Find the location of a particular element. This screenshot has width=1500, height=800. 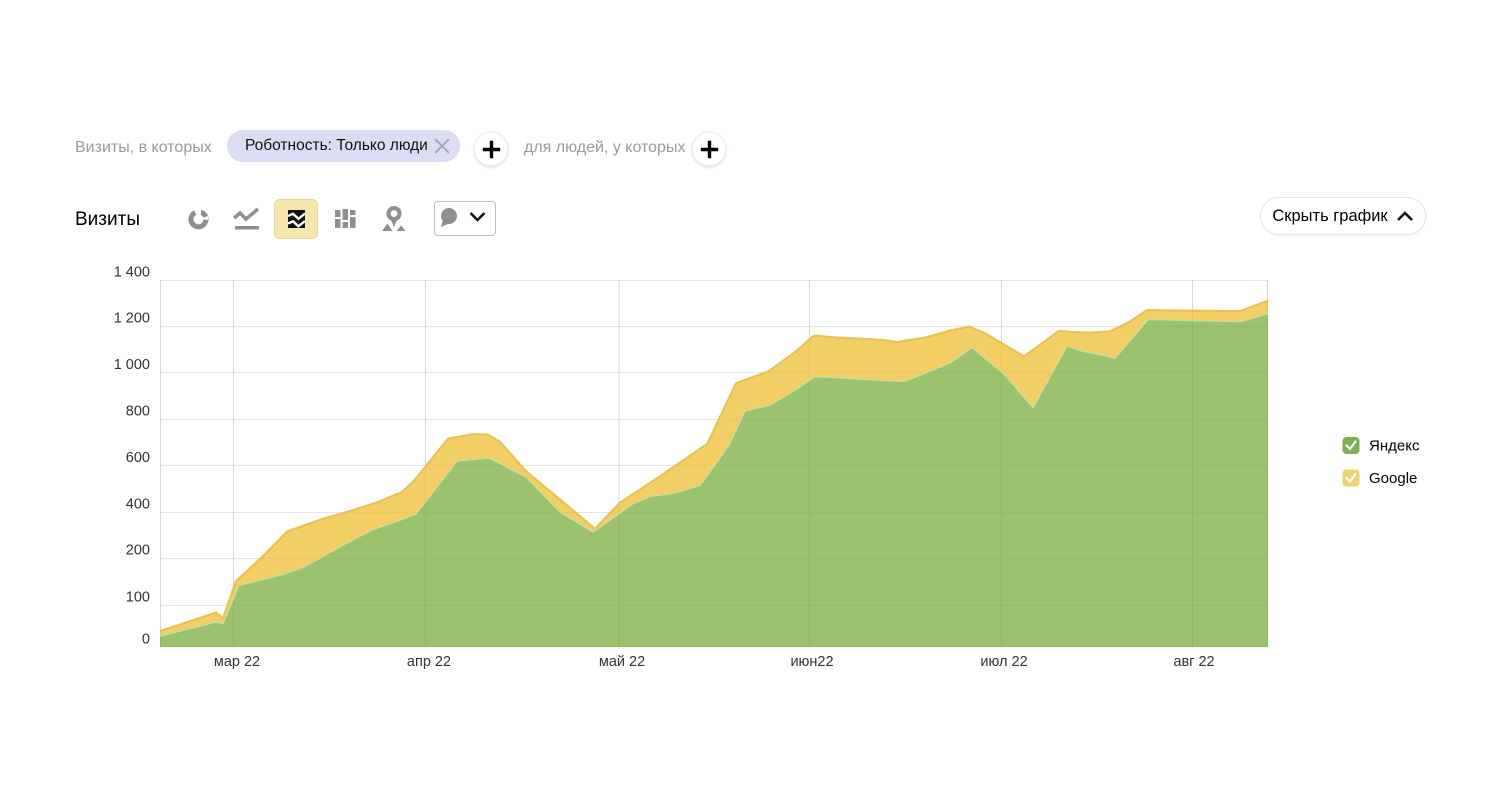

svg-text: Яндекс is located at coordinates (1394, 446).